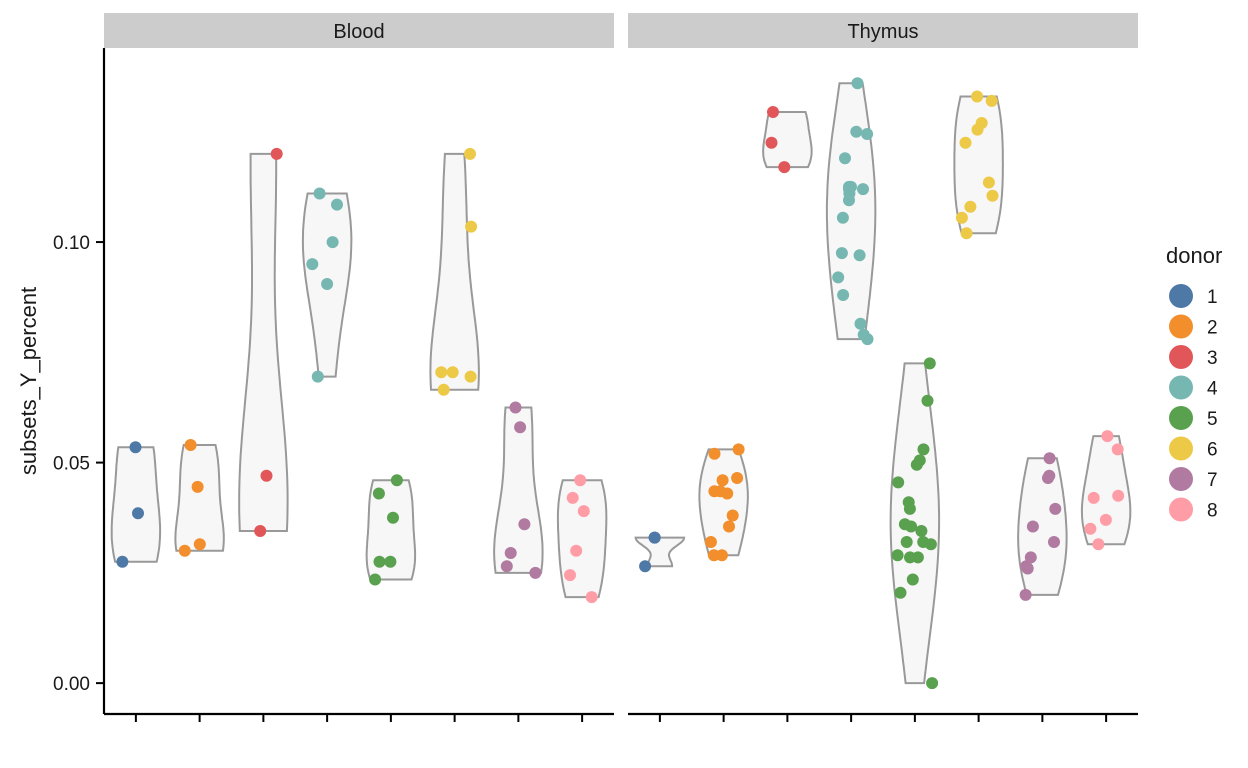 The image size is (1248, 768). What do you see at coordinates (1212, 358) in the screenshot?
I see `legend-label: 3` at bounding box center [1212, 358].